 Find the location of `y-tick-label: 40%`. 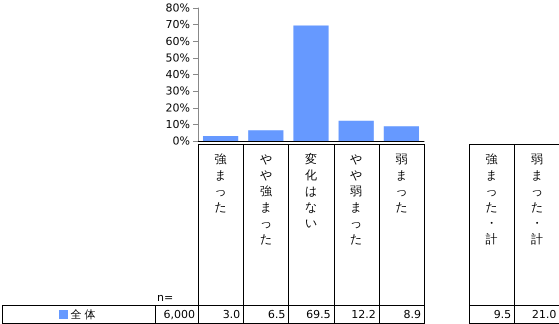

y-tick-label: 40% is located at coordinates (178, 74).